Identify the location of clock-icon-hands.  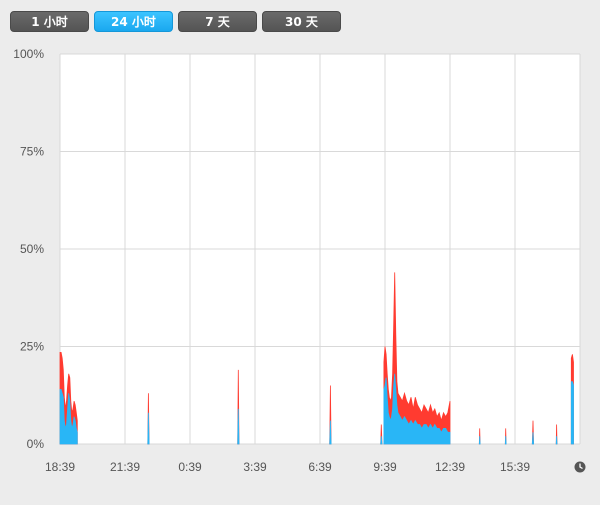
(581, 466).